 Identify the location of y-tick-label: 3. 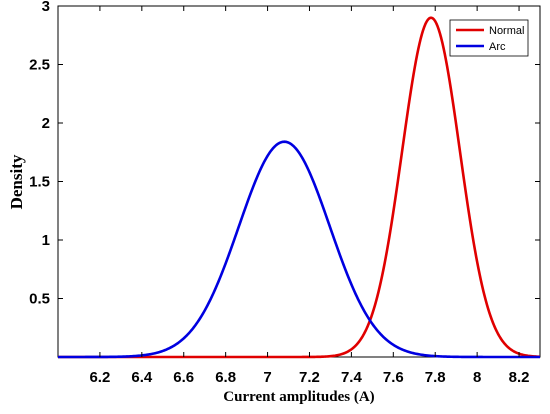
(46, 7).